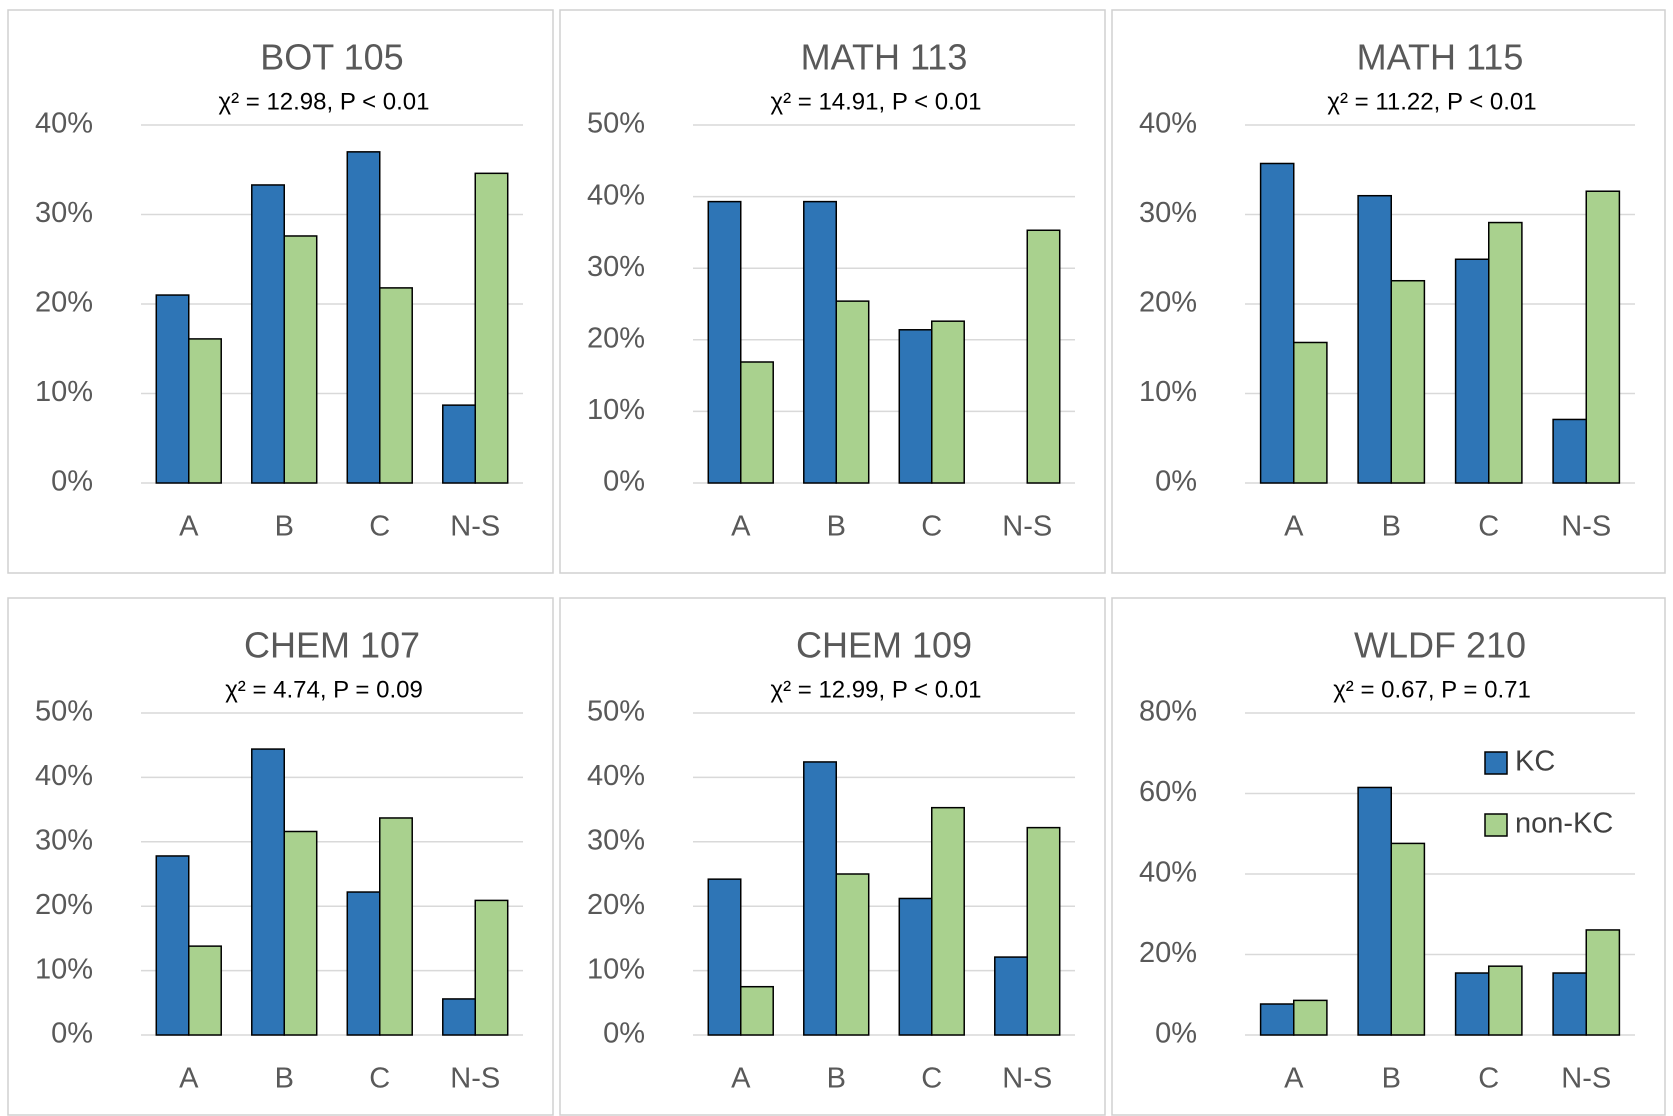 This screenshot has height=1116, width=1673. What do you see at coordinates (1535, 762) in the screenshot?
I see `legend-label: KC` at bounding box center [1535, 762].